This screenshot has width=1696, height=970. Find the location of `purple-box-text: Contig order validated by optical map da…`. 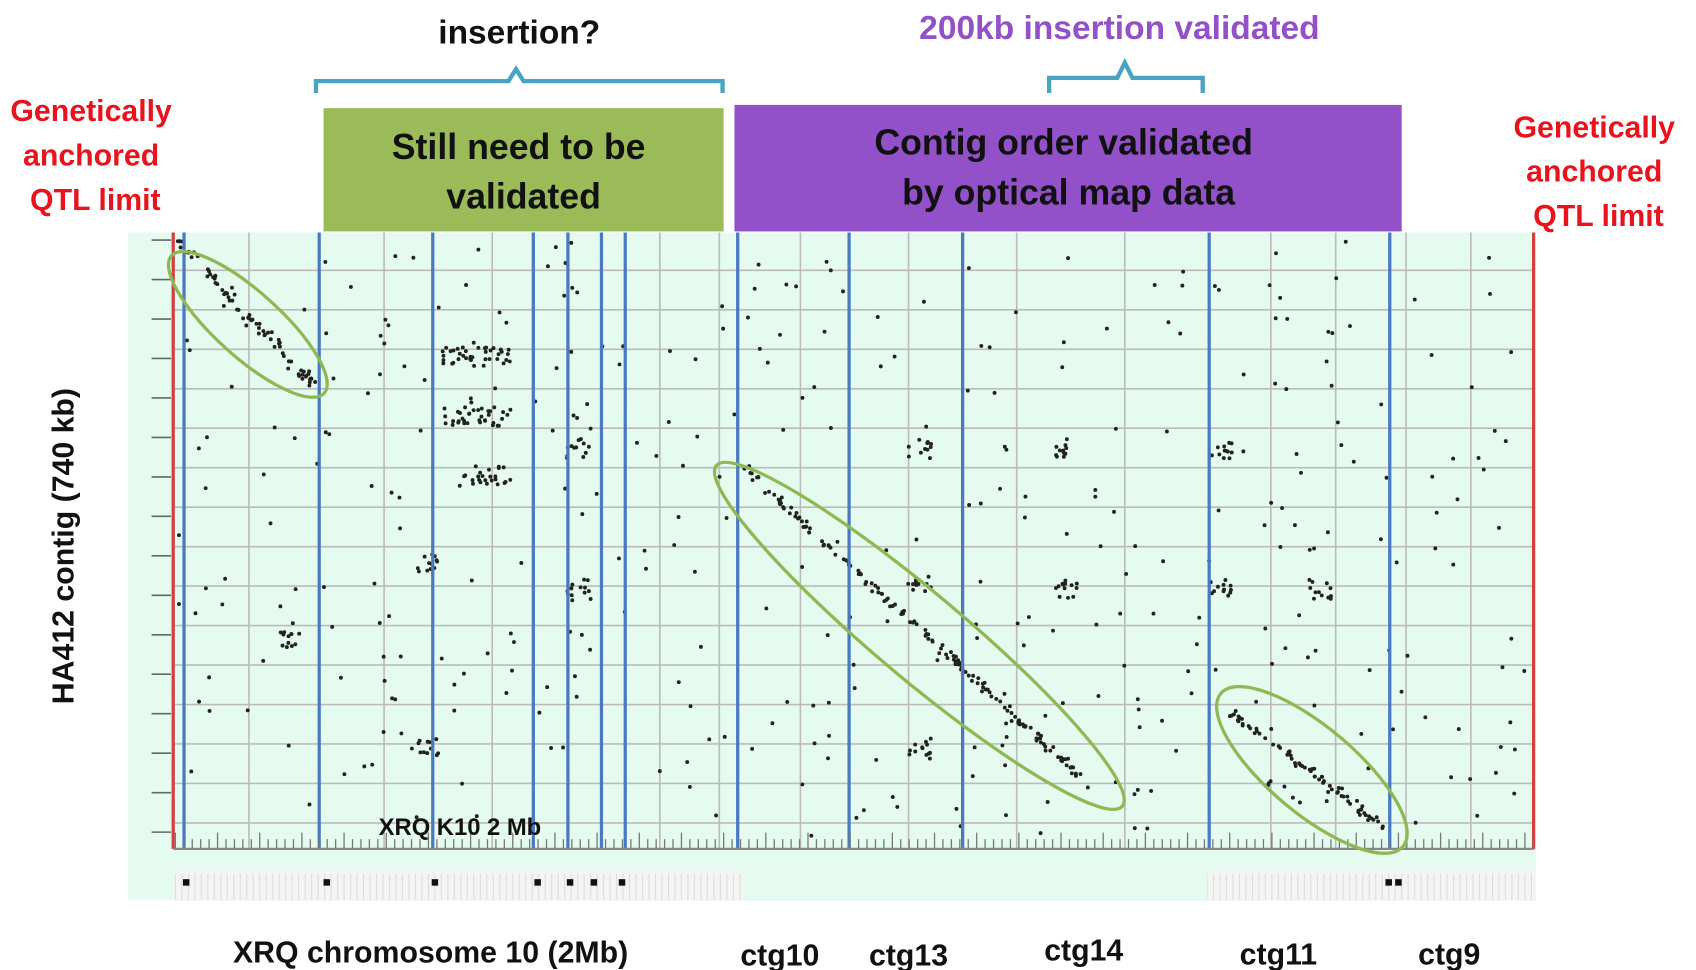

purple-box-text: Contig order validated by optical map da… is located at coordinates (1068, 168).